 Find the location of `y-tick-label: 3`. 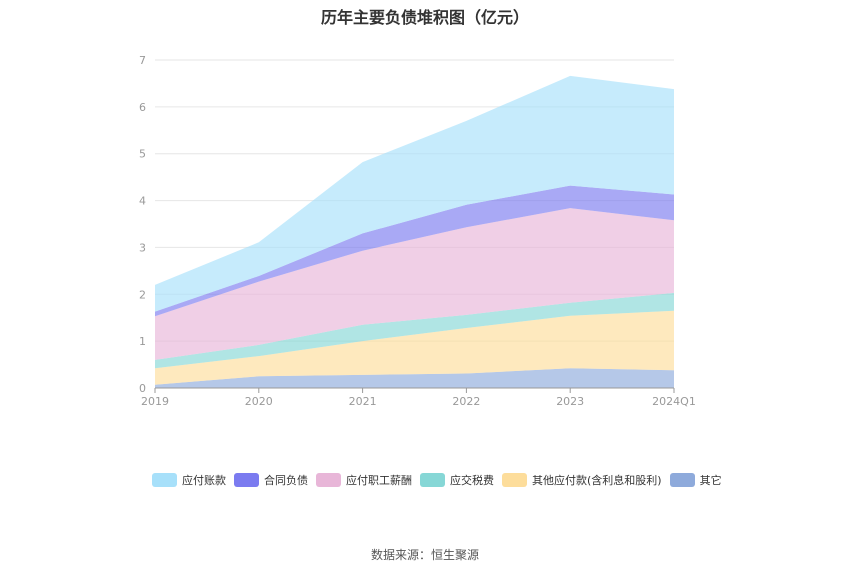

y-tick-label: 3 is located at coordinates (142, 247).